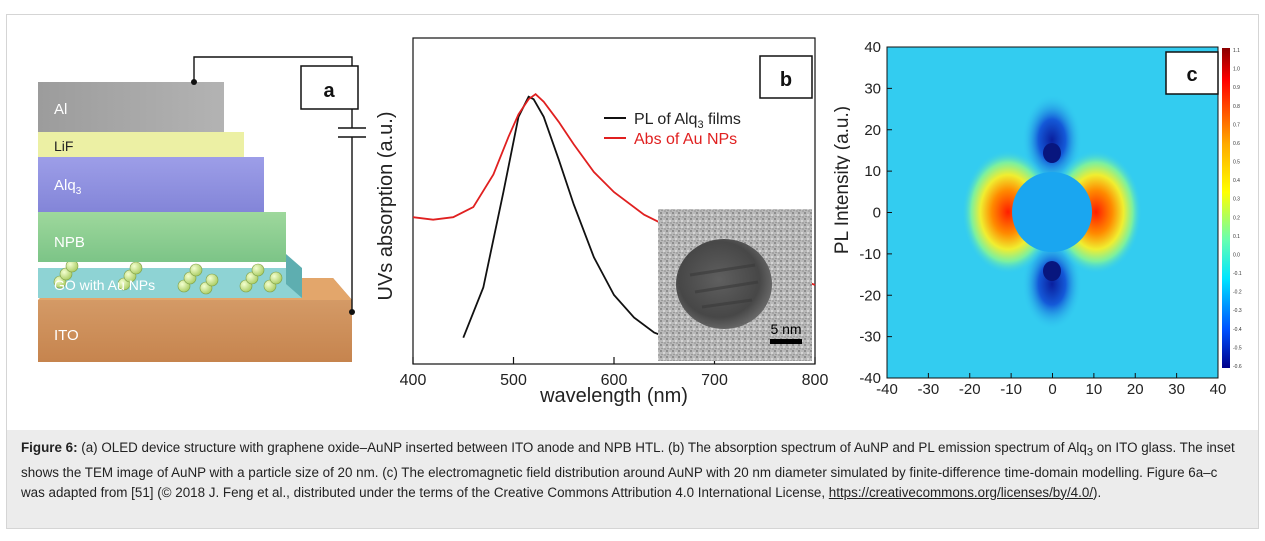  I want to click on x-tick-label-c: -40, so click(887, 389).